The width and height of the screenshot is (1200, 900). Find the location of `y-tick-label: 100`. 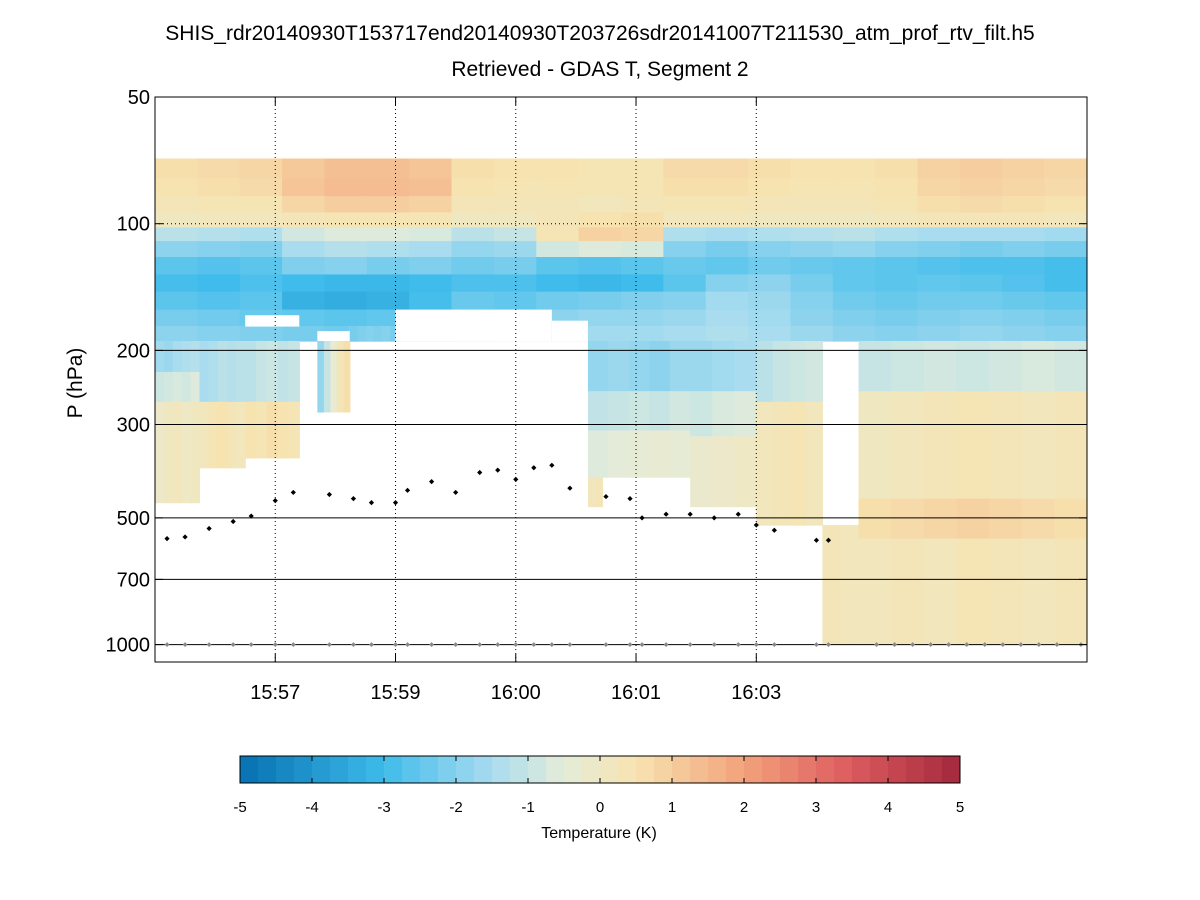

y-tick-label: 100 is located at coordinates (133, 225).